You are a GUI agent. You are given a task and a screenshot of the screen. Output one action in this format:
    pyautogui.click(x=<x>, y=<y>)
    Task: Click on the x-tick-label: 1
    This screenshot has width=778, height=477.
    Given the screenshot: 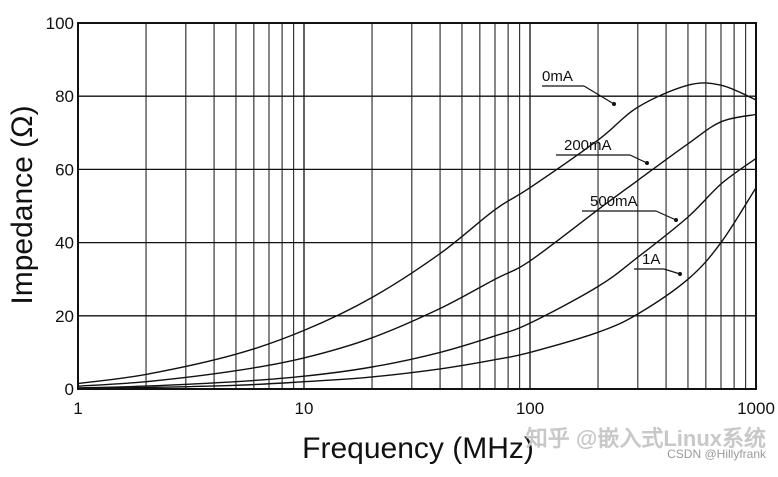 What is the action you would take?
    pyautogui.click(x=77, y=408)
    